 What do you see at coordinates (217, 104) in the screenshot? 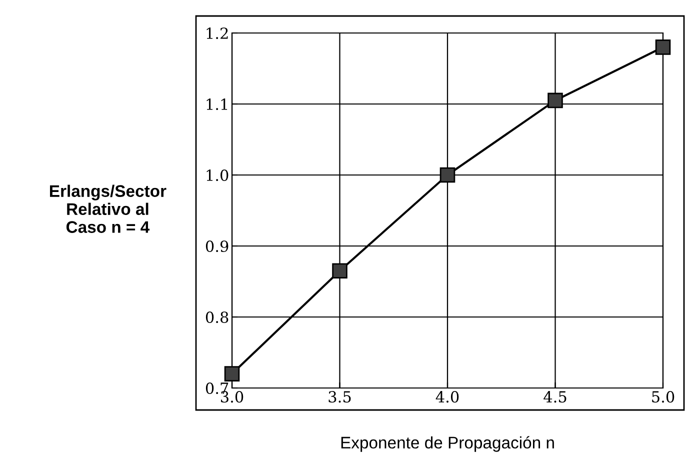
I see `y-tick-label: 1.1` at bounding box center [217, 104].